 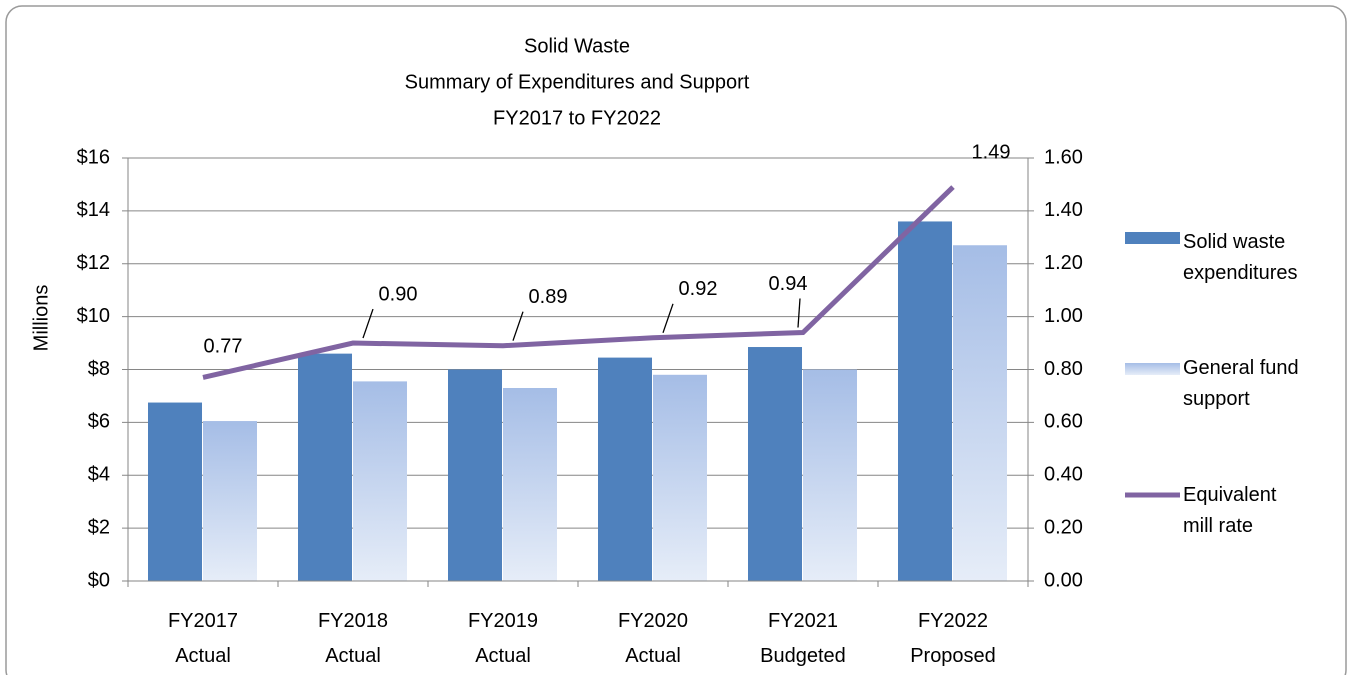 What do you see at coordinates (503, 638) in the screenshot?
I see `x-tick-label: FY2019 Actual` at bounding box center [503, 638].